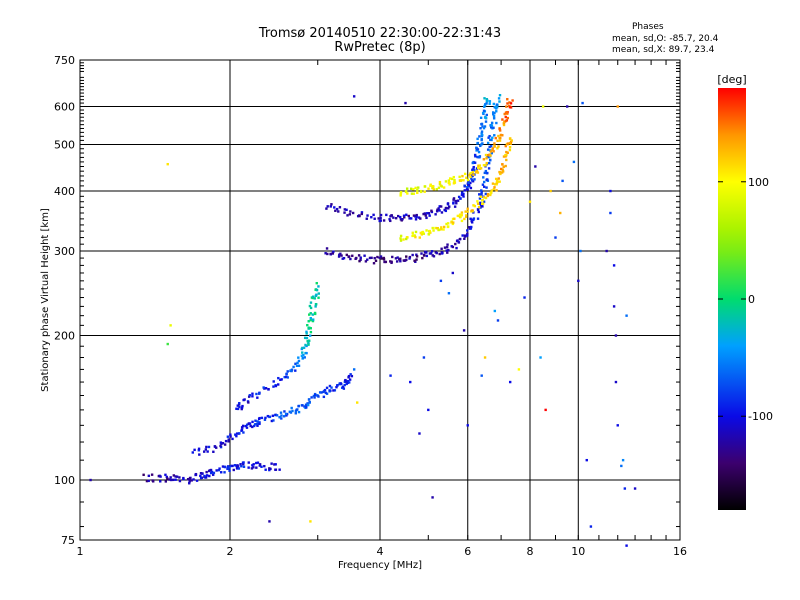 The height and width of the screenshot is (600, 800). Describe the element at coordinates (64, 191) in the screenshot. I see `y-tick-label: 400` at that location.